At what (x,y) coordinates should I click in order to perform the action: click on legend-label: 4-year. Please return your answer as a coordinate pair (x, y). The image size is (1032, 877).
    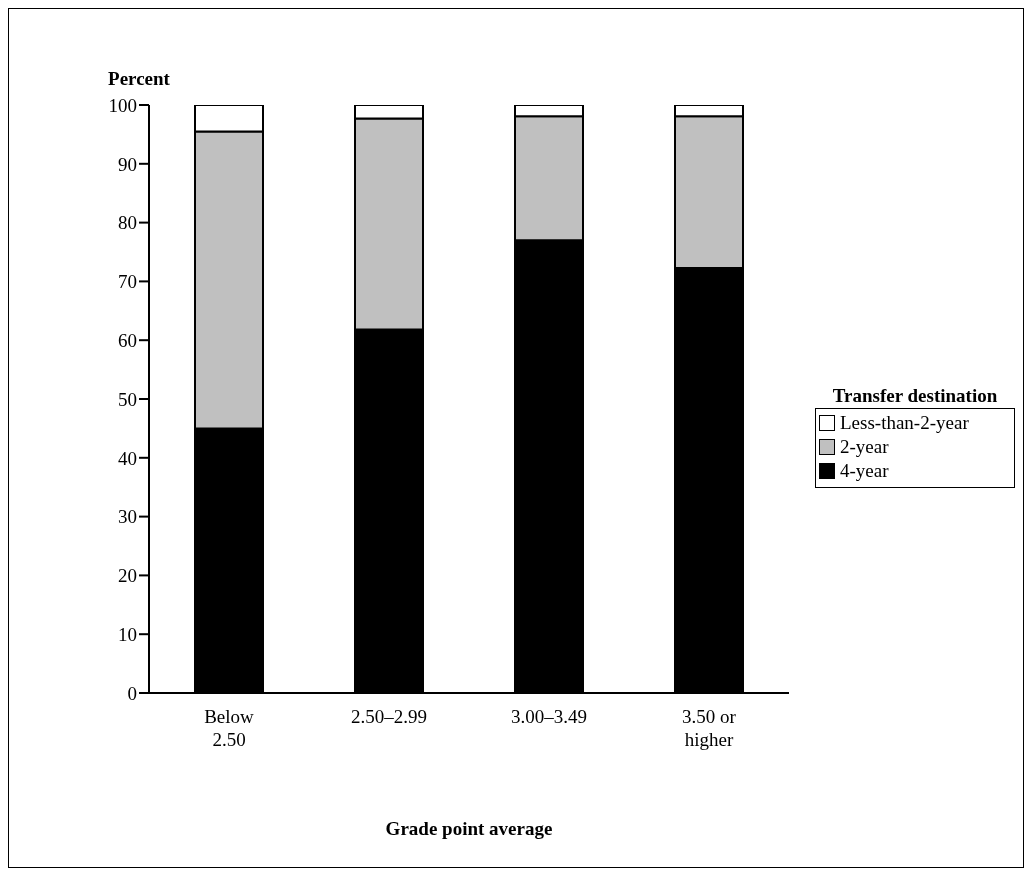
    Looking at the image, I should click on (864, 471).